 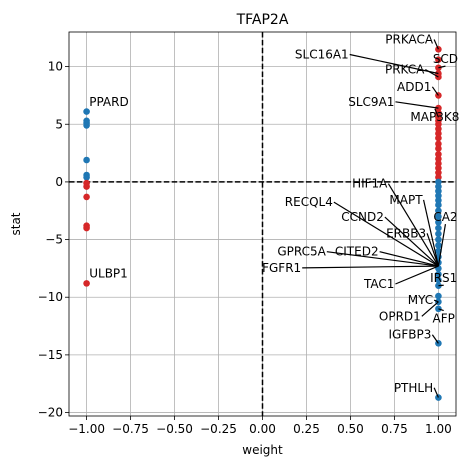 What do you see at coordinates (50, 413) in the screenshot?
I see `y-tick-label: −20` at bounding box center [50, 413].